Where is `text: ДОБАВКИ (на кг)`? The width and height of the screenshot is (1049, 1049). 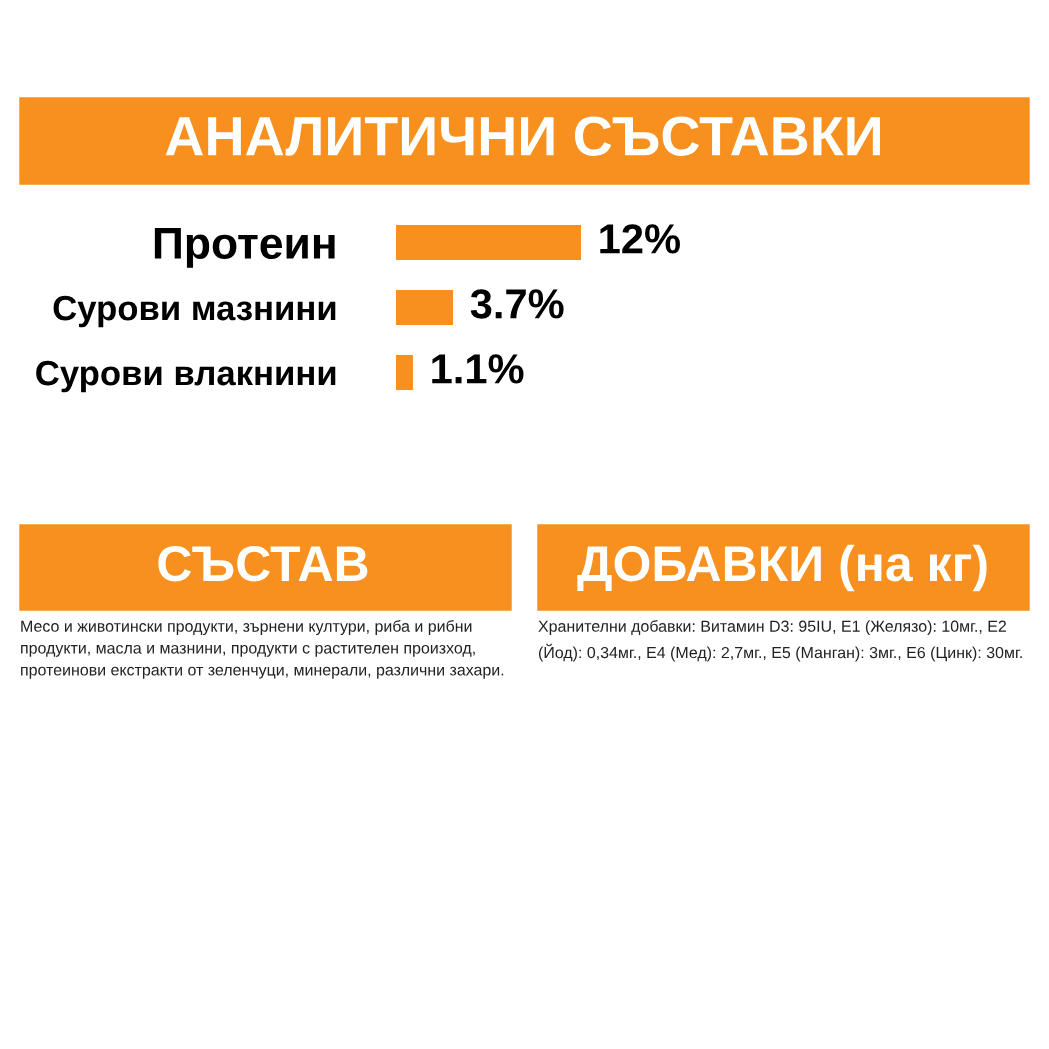
text: ДОБАВКИ (на кг) is located at coordinates (782, 568).